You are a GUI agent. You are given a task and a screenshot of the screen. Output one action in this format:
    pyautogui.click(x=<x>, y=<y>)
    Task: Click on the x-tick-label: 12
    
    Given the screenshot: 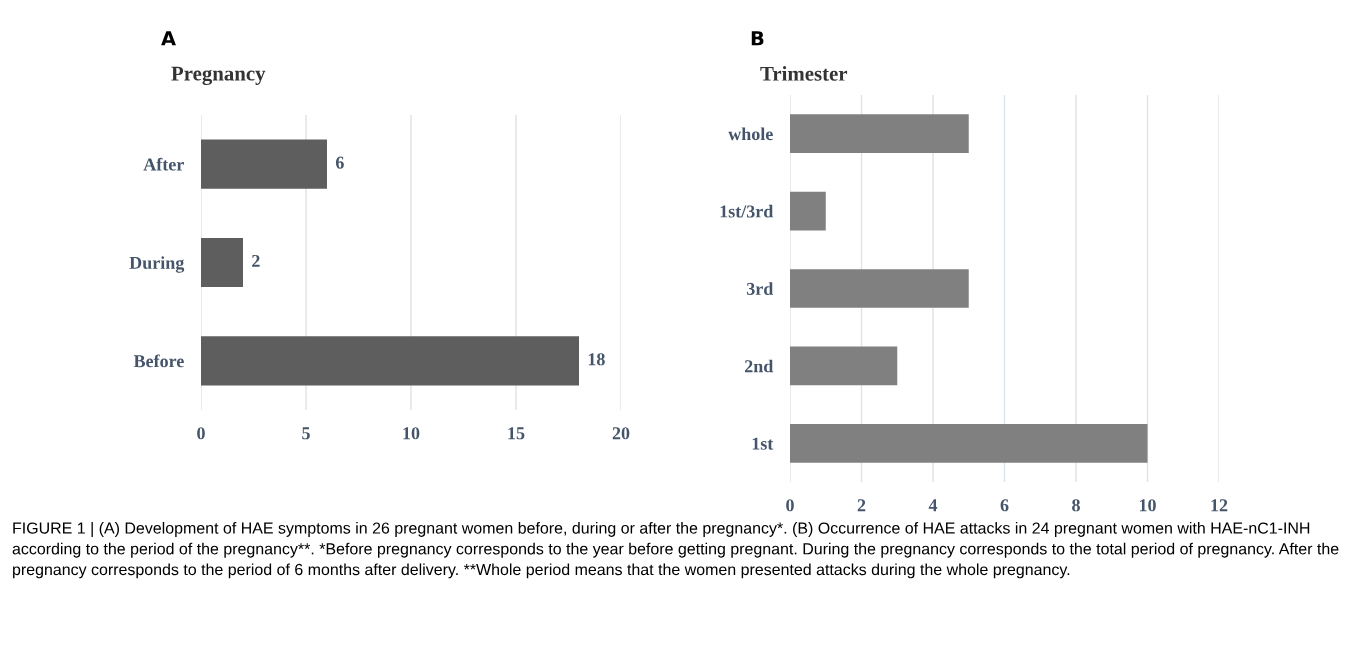 What is the action you would take?
    pyautogui.click(x=1219, y=505)
    